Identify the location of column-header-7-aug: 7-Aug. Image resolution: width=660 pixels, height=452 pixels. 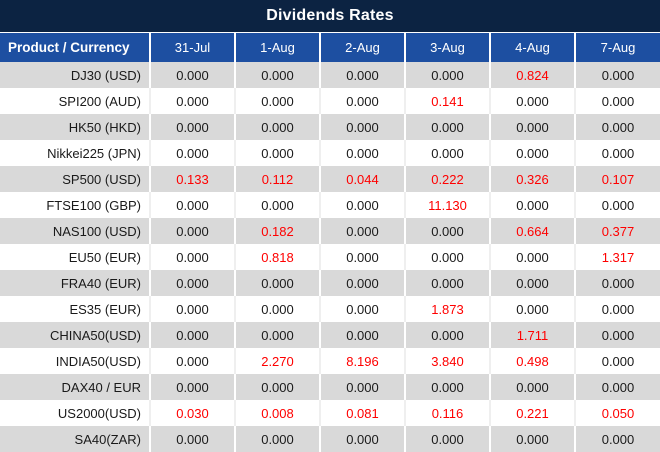
(617, 47).